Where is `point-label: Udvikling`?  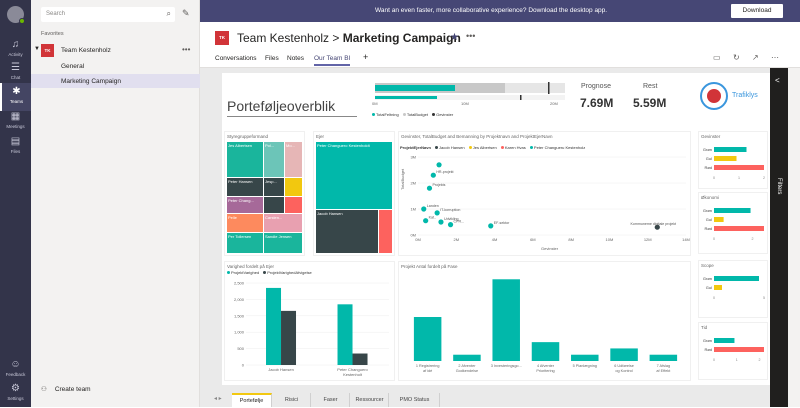 point-label: Udvikling is located at coordinates (451, 219).